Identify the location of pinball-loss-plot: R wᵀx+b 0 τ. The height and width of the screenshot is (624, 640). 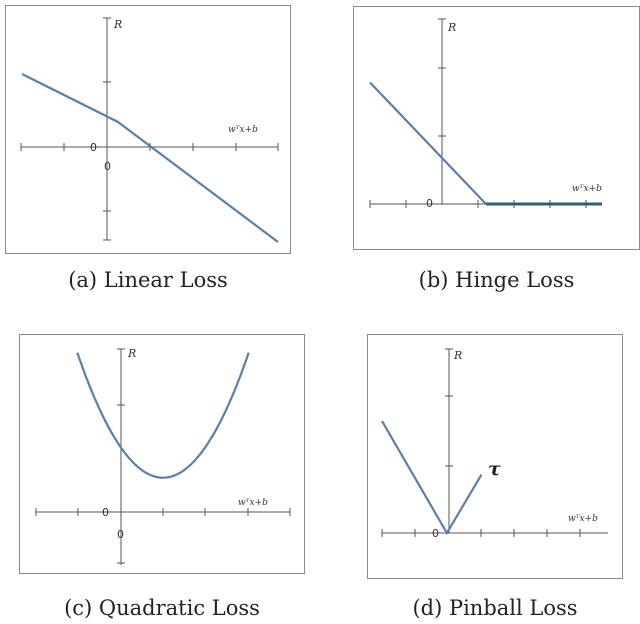
(494, 444).